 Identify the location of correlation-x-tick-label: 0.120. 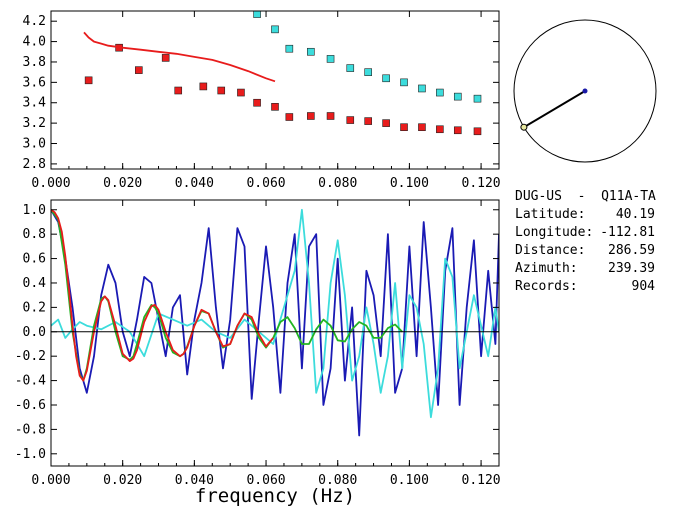
(481, 480).